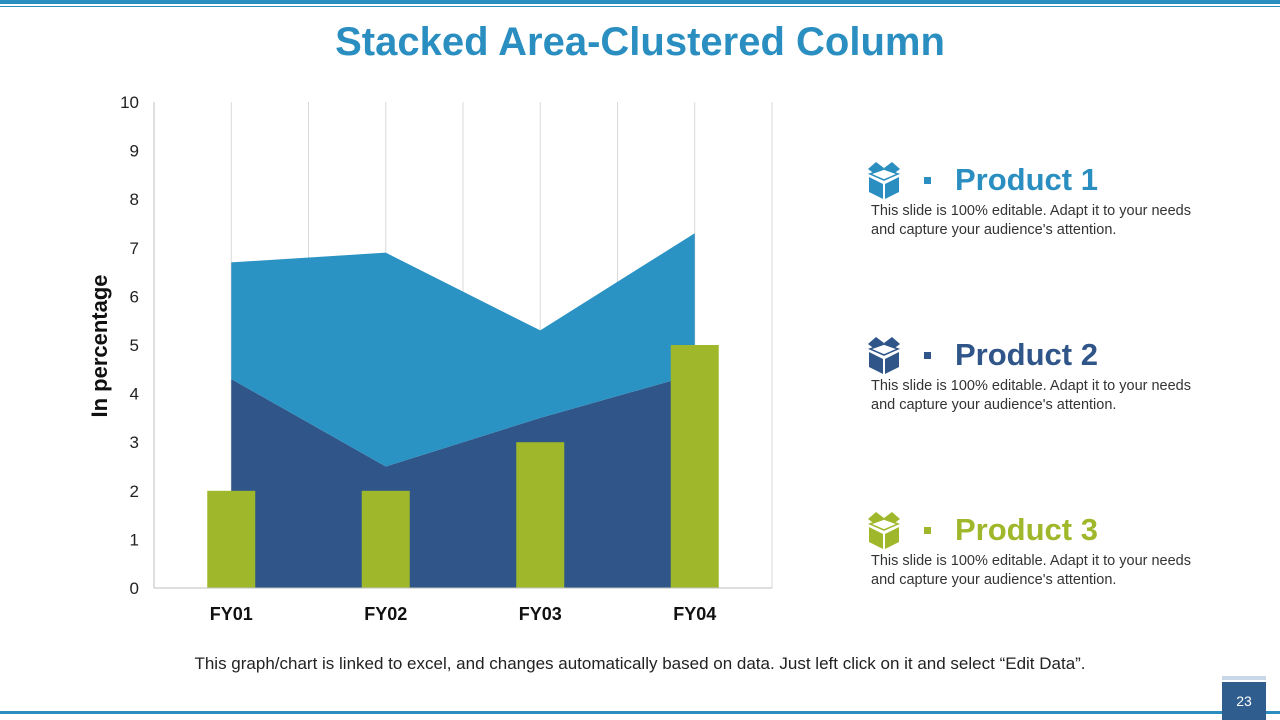 The height and width of the screenshot is (720, 1280). Describe the element at coordinates (640, 712) in the screenshot. I see `bottom-accent-bar` at that location.